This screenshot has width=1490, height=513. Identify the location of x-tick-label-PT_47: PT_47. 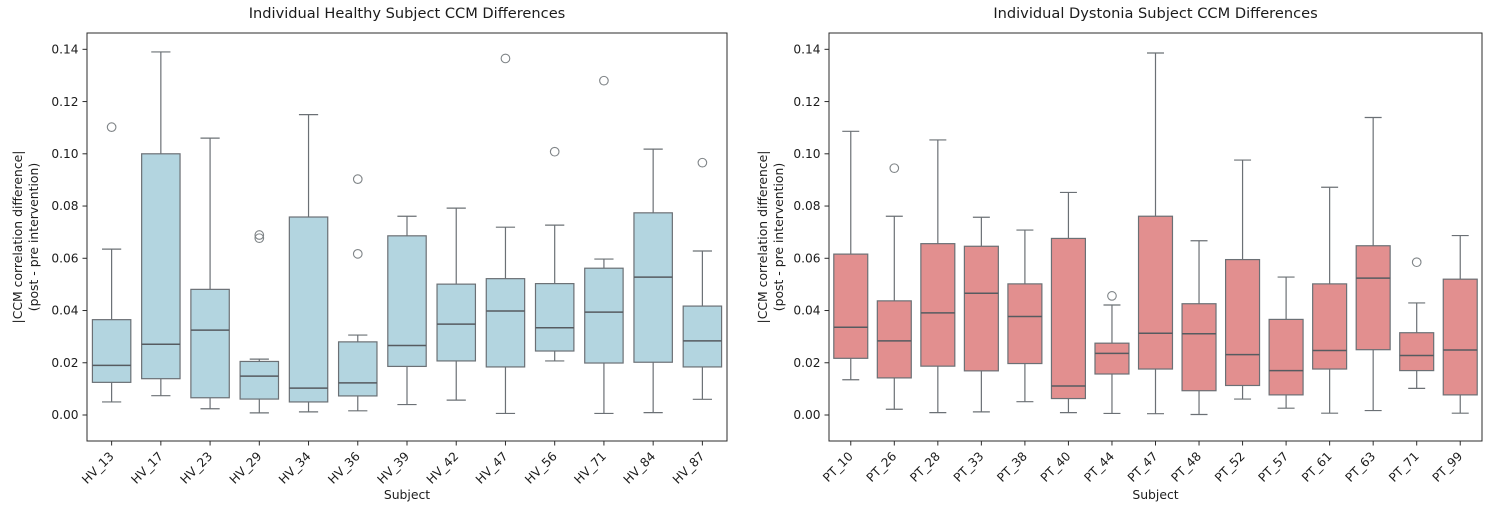
(1143, 467).